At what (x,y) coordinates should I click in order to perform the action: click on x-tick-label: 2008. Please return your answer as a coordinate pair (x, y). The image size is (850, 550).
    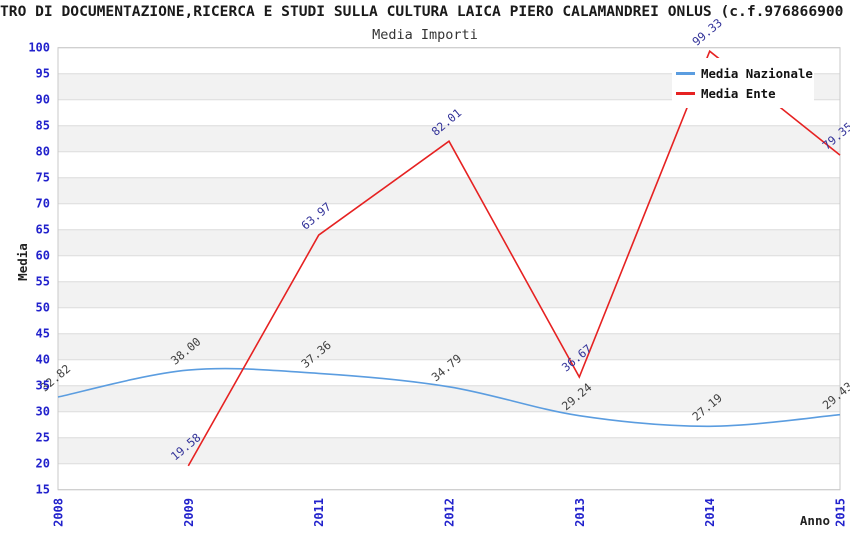
    Looking at the image, I should click on (59, 512).